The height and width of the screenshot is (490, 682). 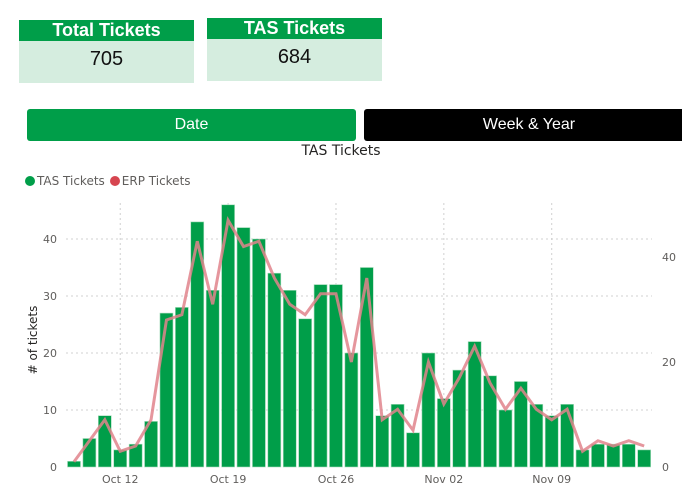 I want to click on y-axis-title: # of tickets, so click(x=33, y=340).